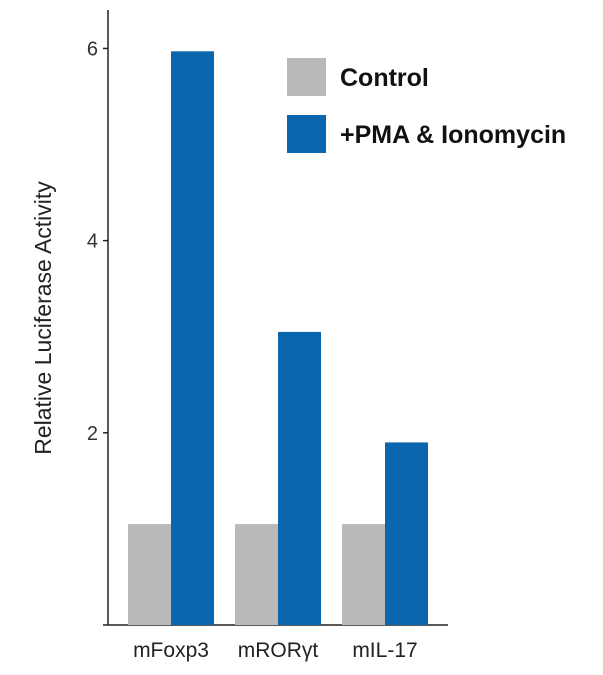 This screenshot has height=675, width=603. I want to click on x-tick-label: mIL-17, so click(384, 650).